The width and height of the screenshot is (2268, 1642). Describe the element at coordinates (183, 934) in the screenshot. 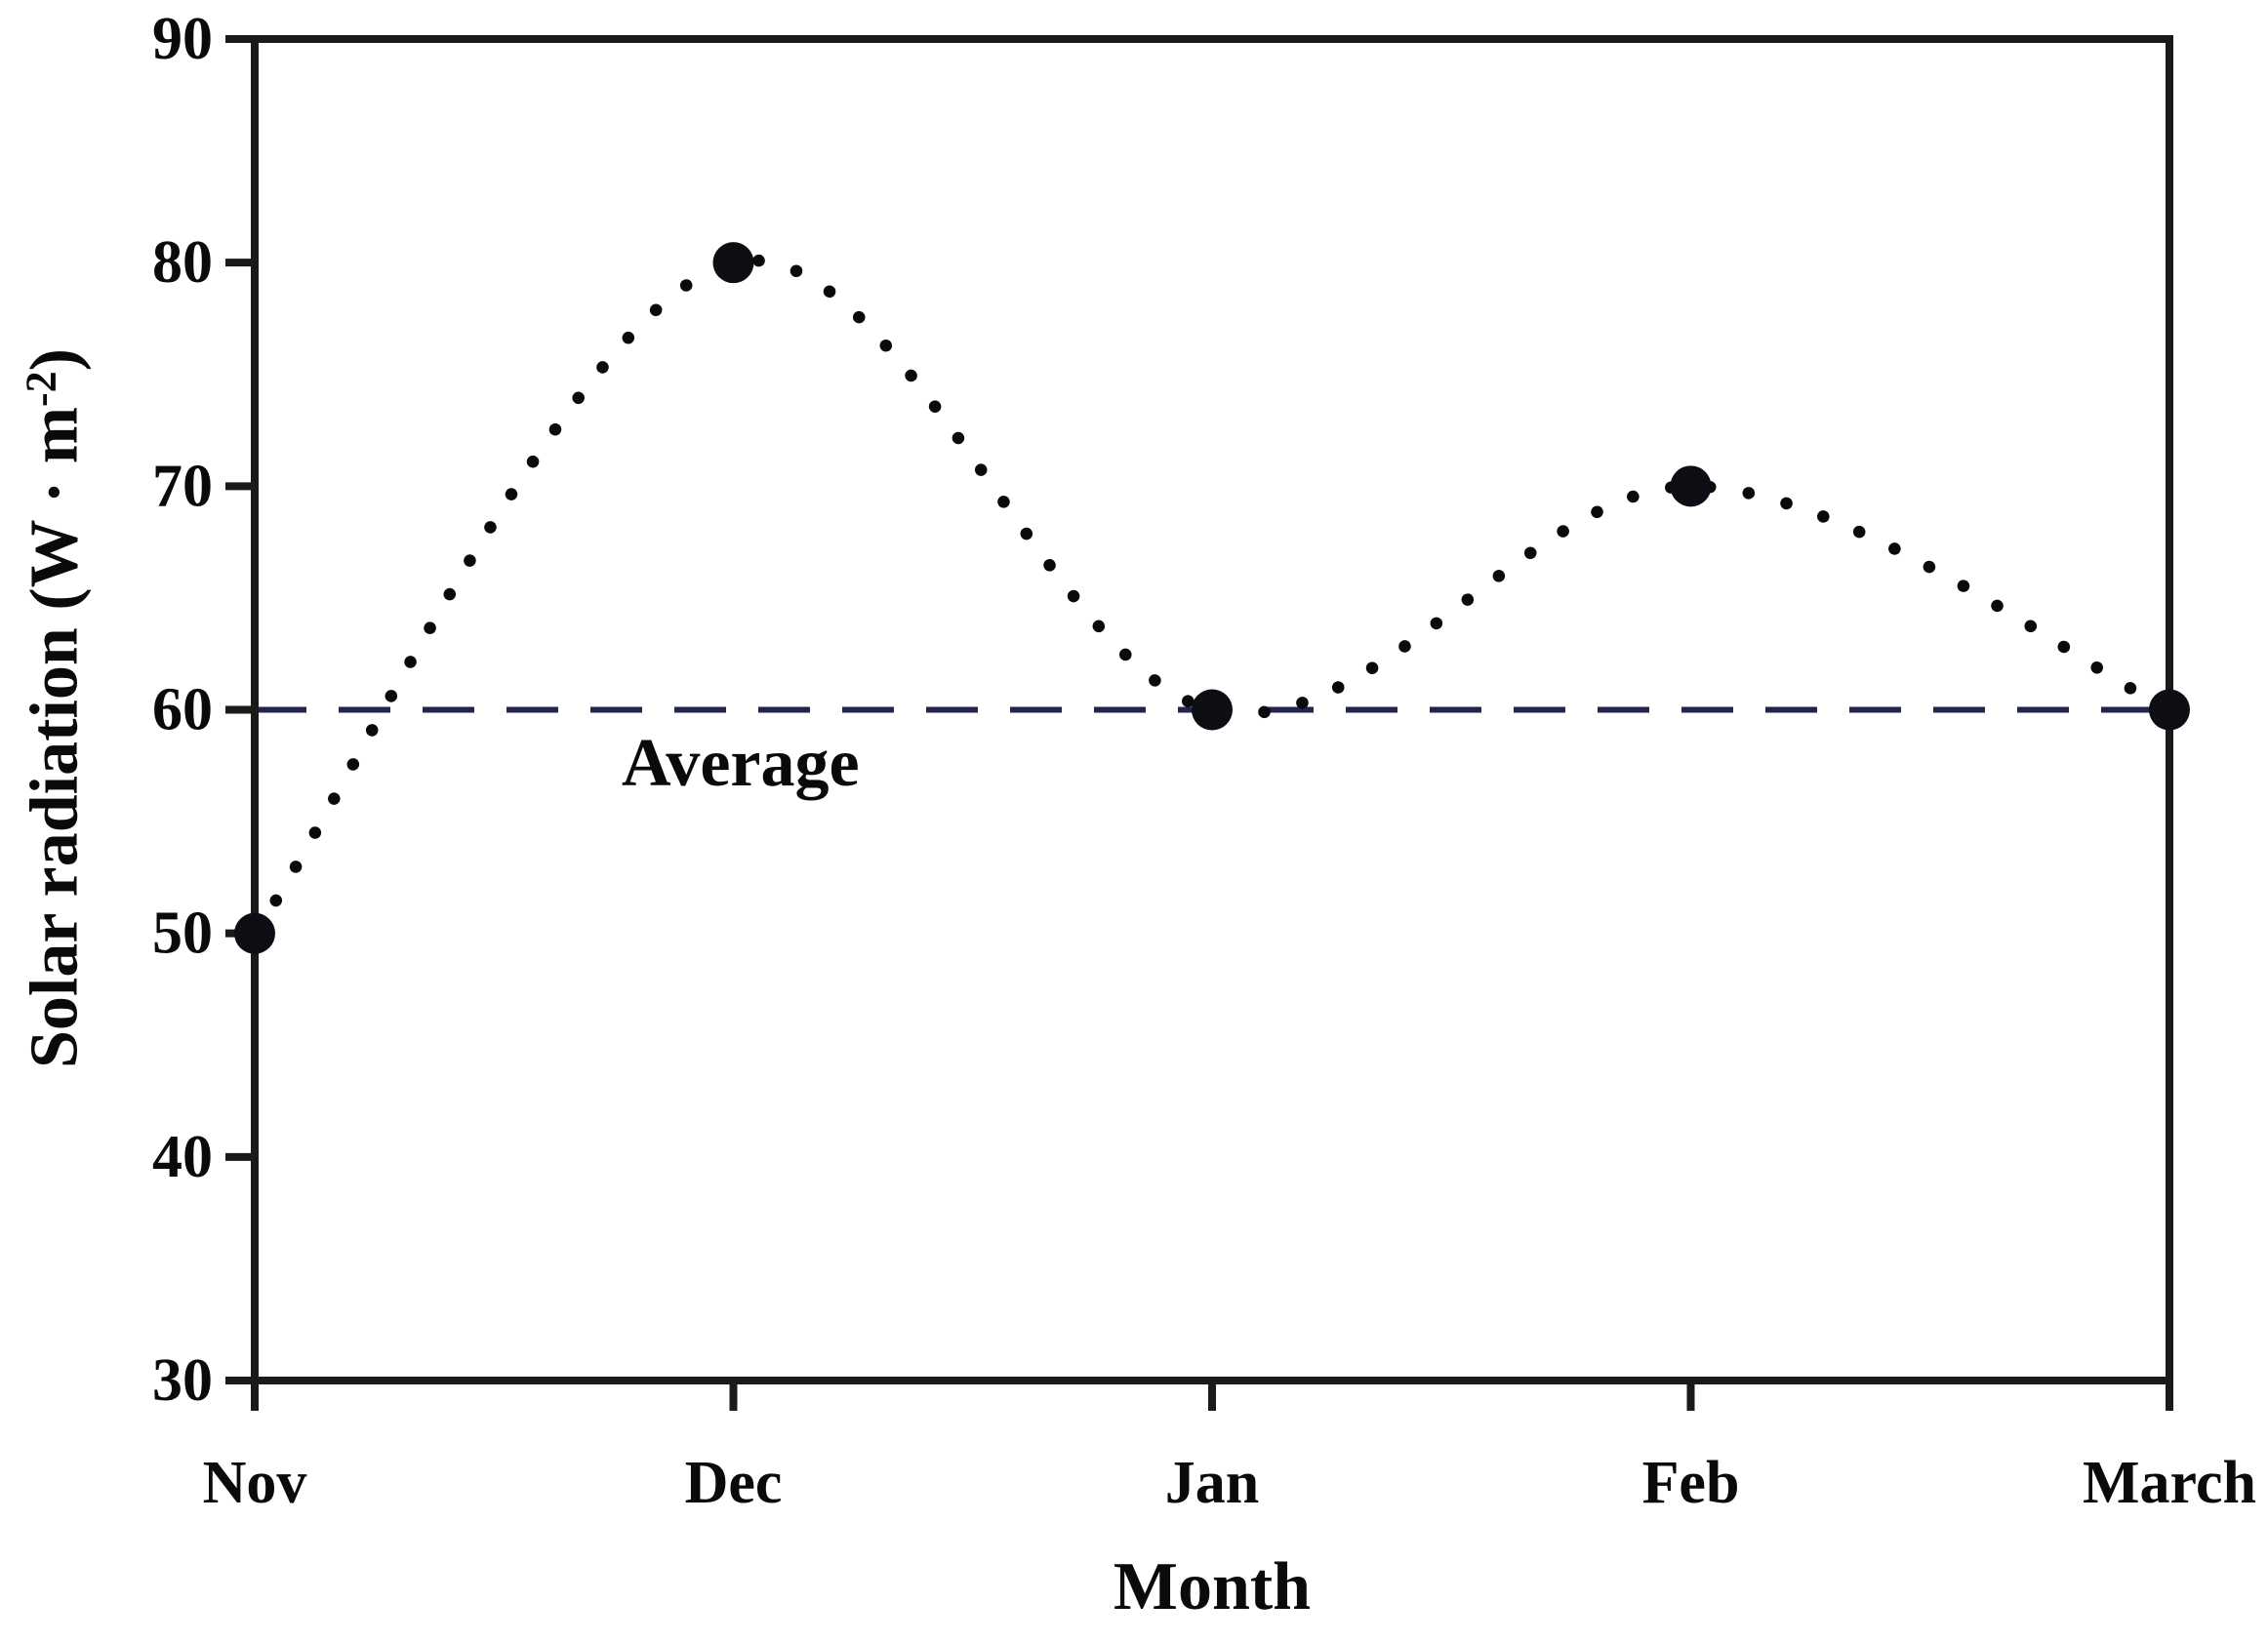

I see `y-tick-label: 50` at that location.